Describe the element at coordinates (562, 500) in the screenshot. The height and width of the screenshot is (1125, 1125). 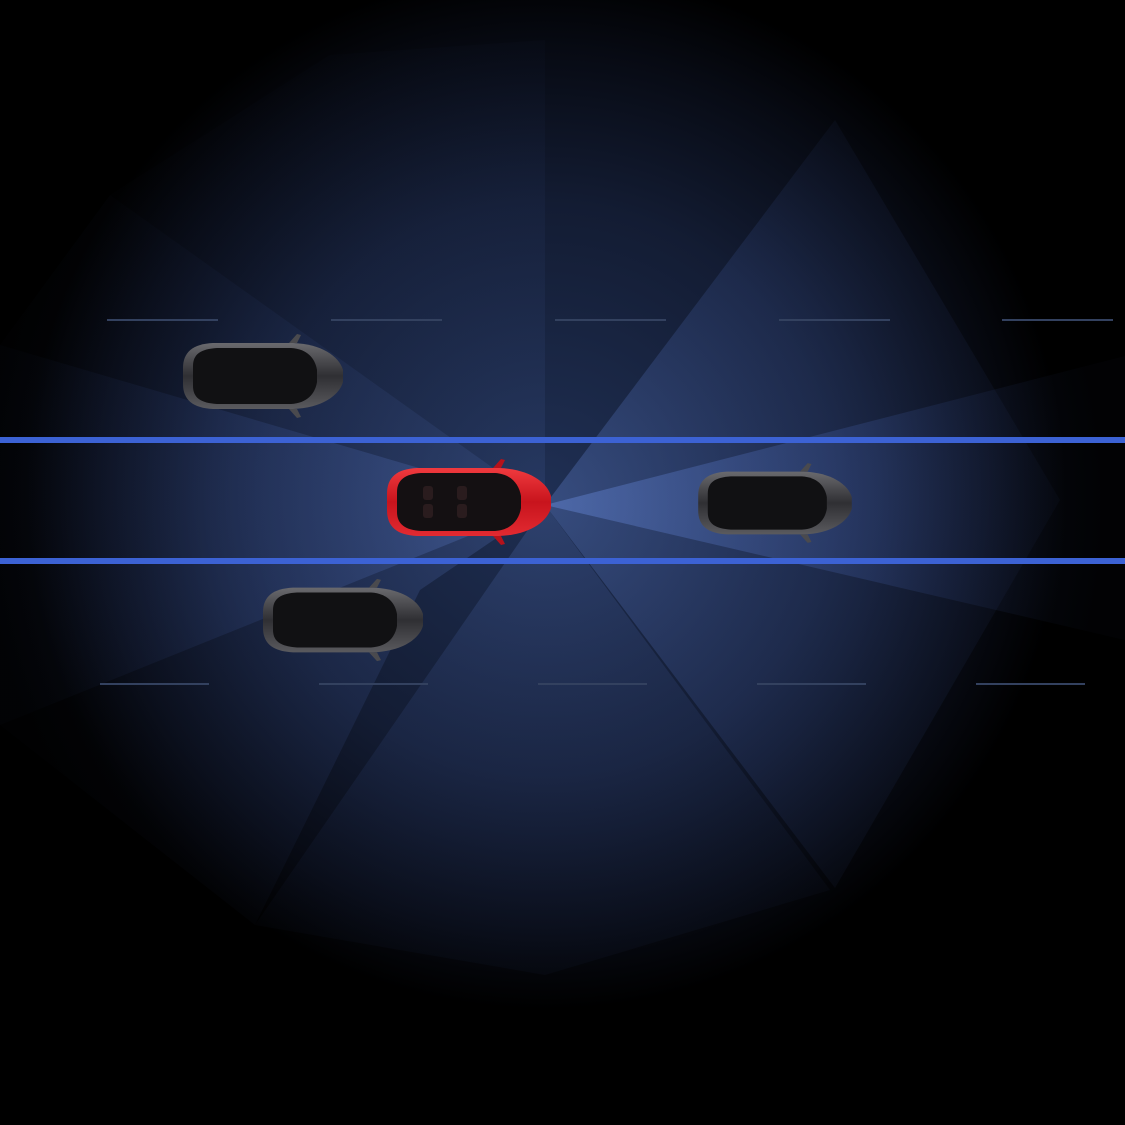
I see `ego-lane-lines` at that location.